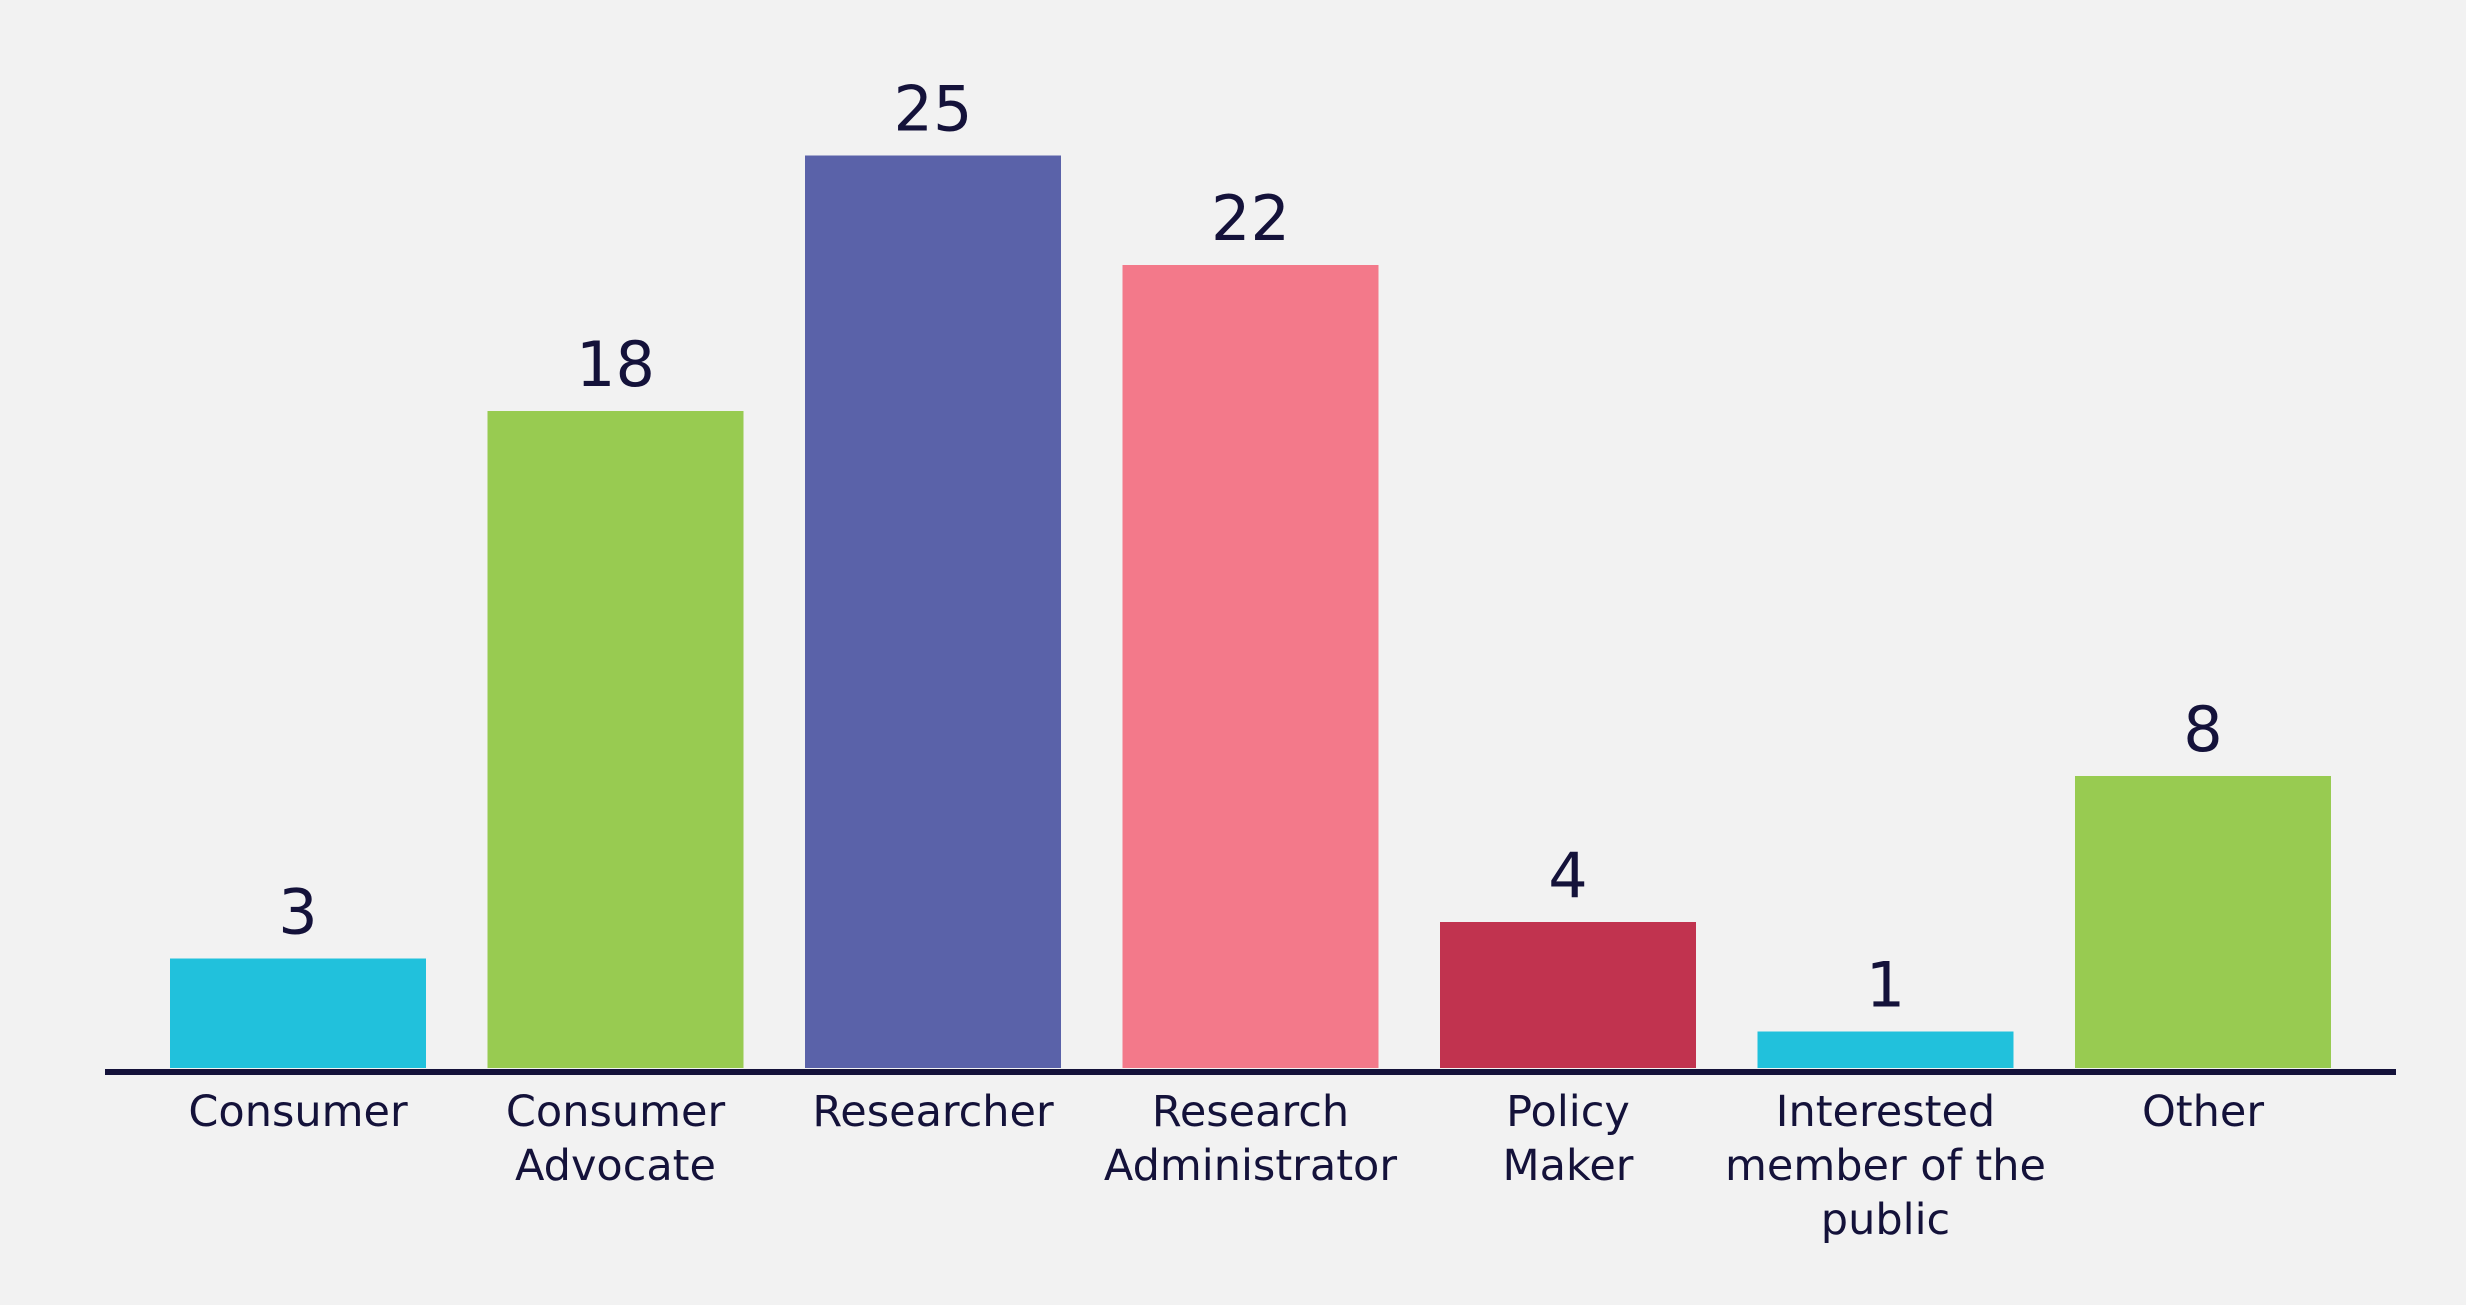  I want to click on category-label-6: Interested member of the public, so click(1885, 1166).